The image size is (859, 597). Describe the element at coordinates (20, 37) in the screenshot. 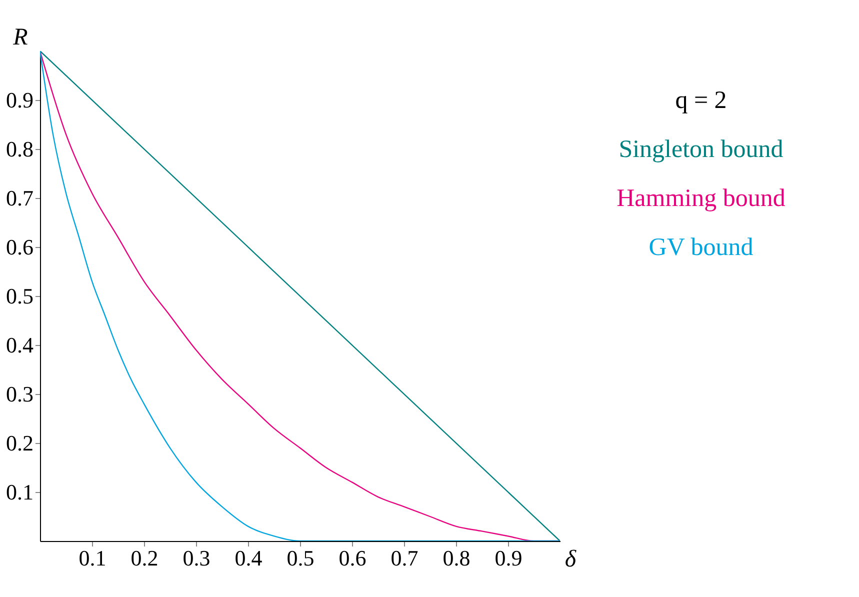

I see `y-axis-title: R` at that location.